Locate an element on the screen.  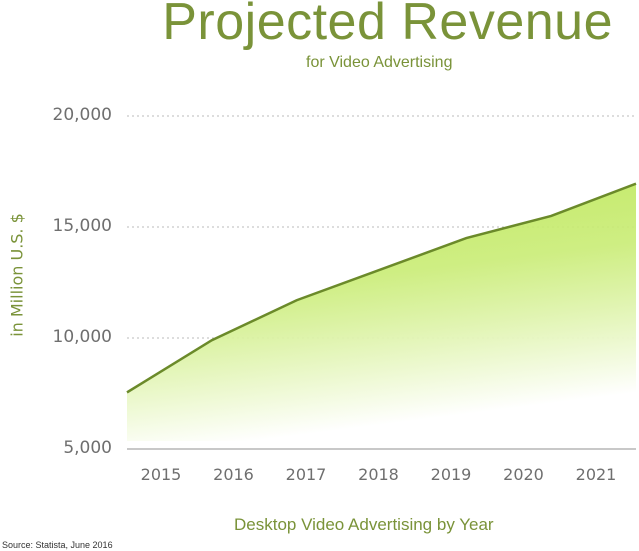
y-tick-label: 15,000 is located at coordinates (82, 226).